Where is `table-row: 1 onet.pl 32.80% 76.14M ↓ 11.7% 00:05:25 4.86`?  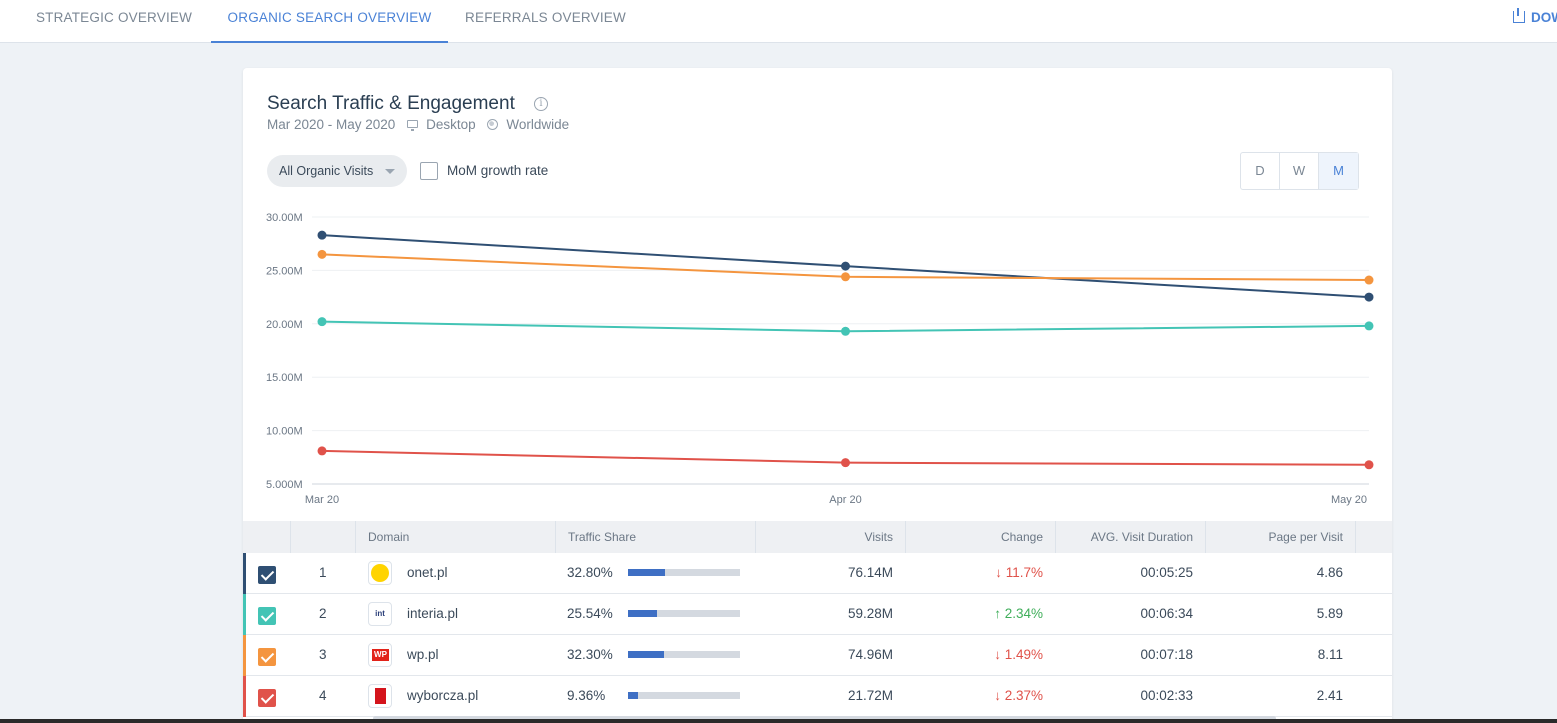 table-row: 1 onet.pl 32.80% 76.14M ↓ 11.7% 00:05:25 4.86 is located at coordinates (817, 573).